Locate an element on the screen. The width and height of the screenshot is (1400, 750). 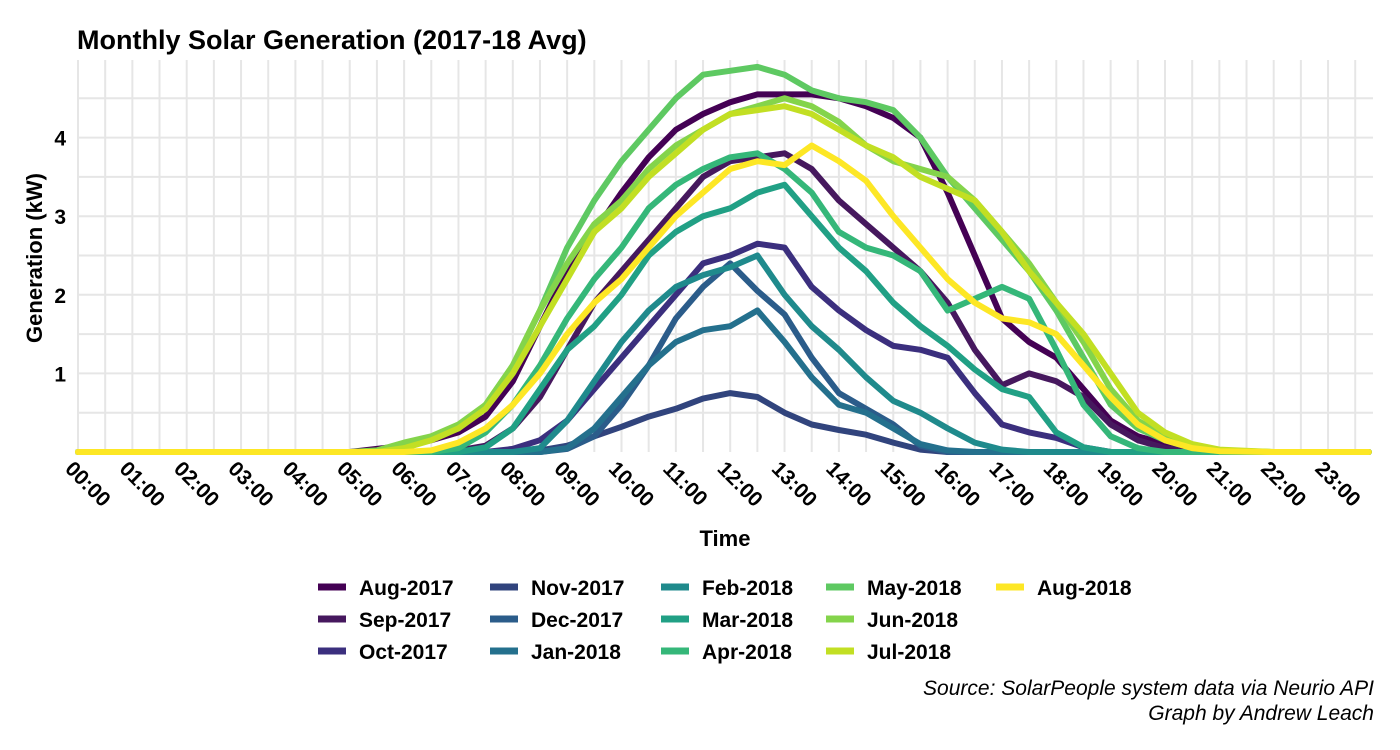
x-tick-label: 02:00 is located at coordinates (196, 484).